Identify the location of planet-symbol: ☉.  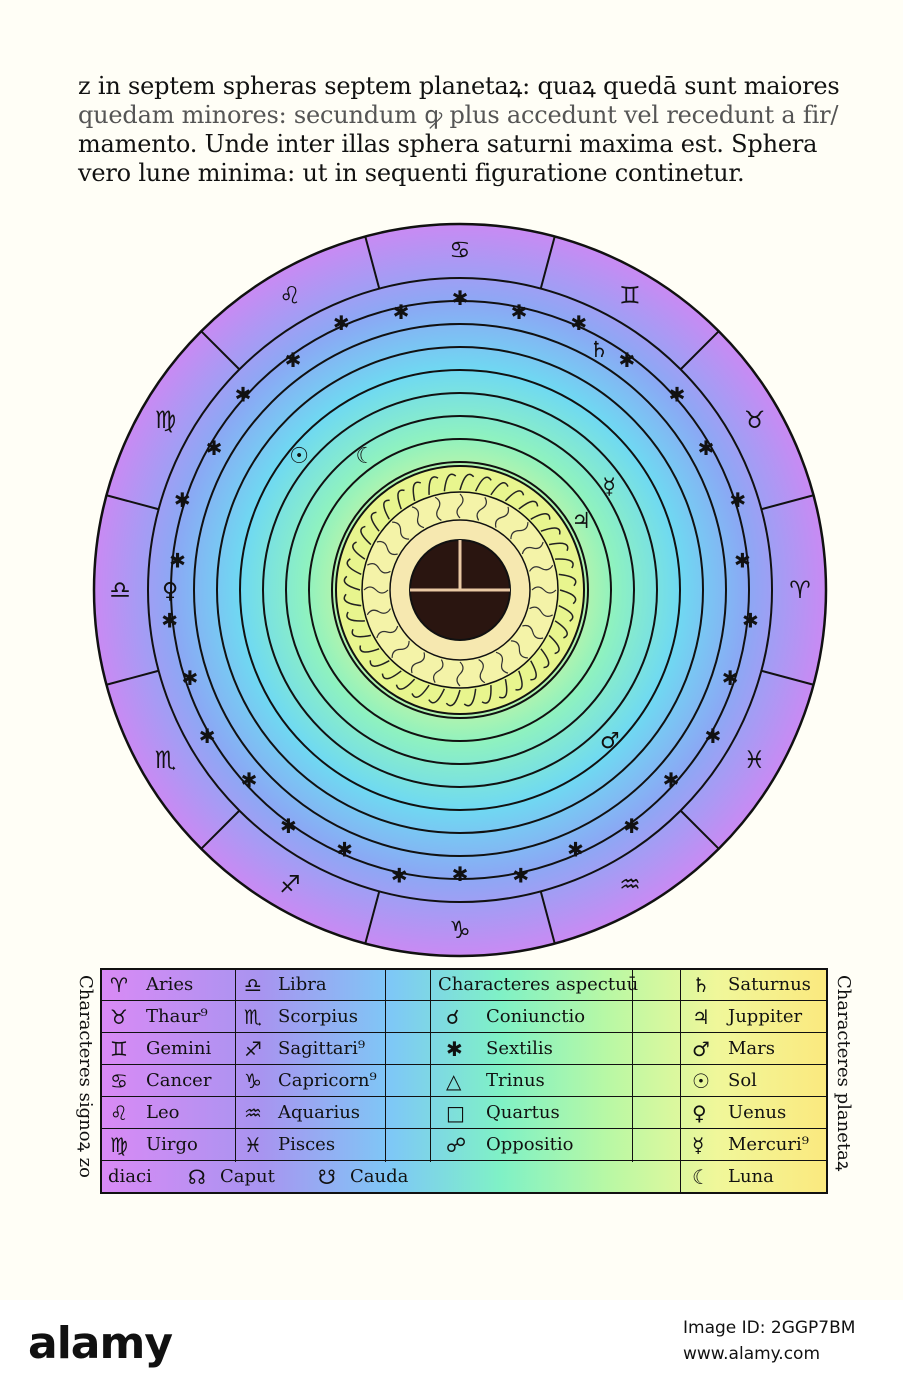
(701, 1081).